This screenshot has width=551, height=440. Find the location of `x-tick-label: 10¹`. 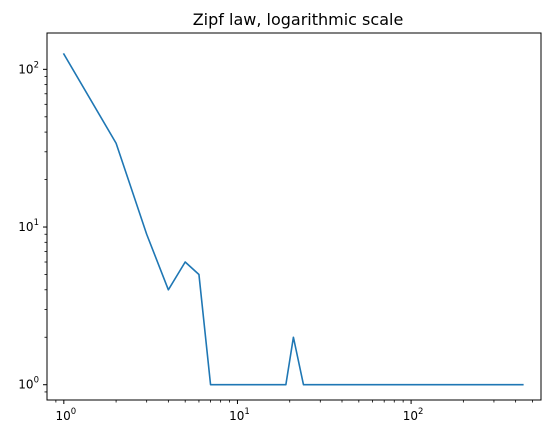

x-tick-label: 10¹ is located at coordinates (239, 415).